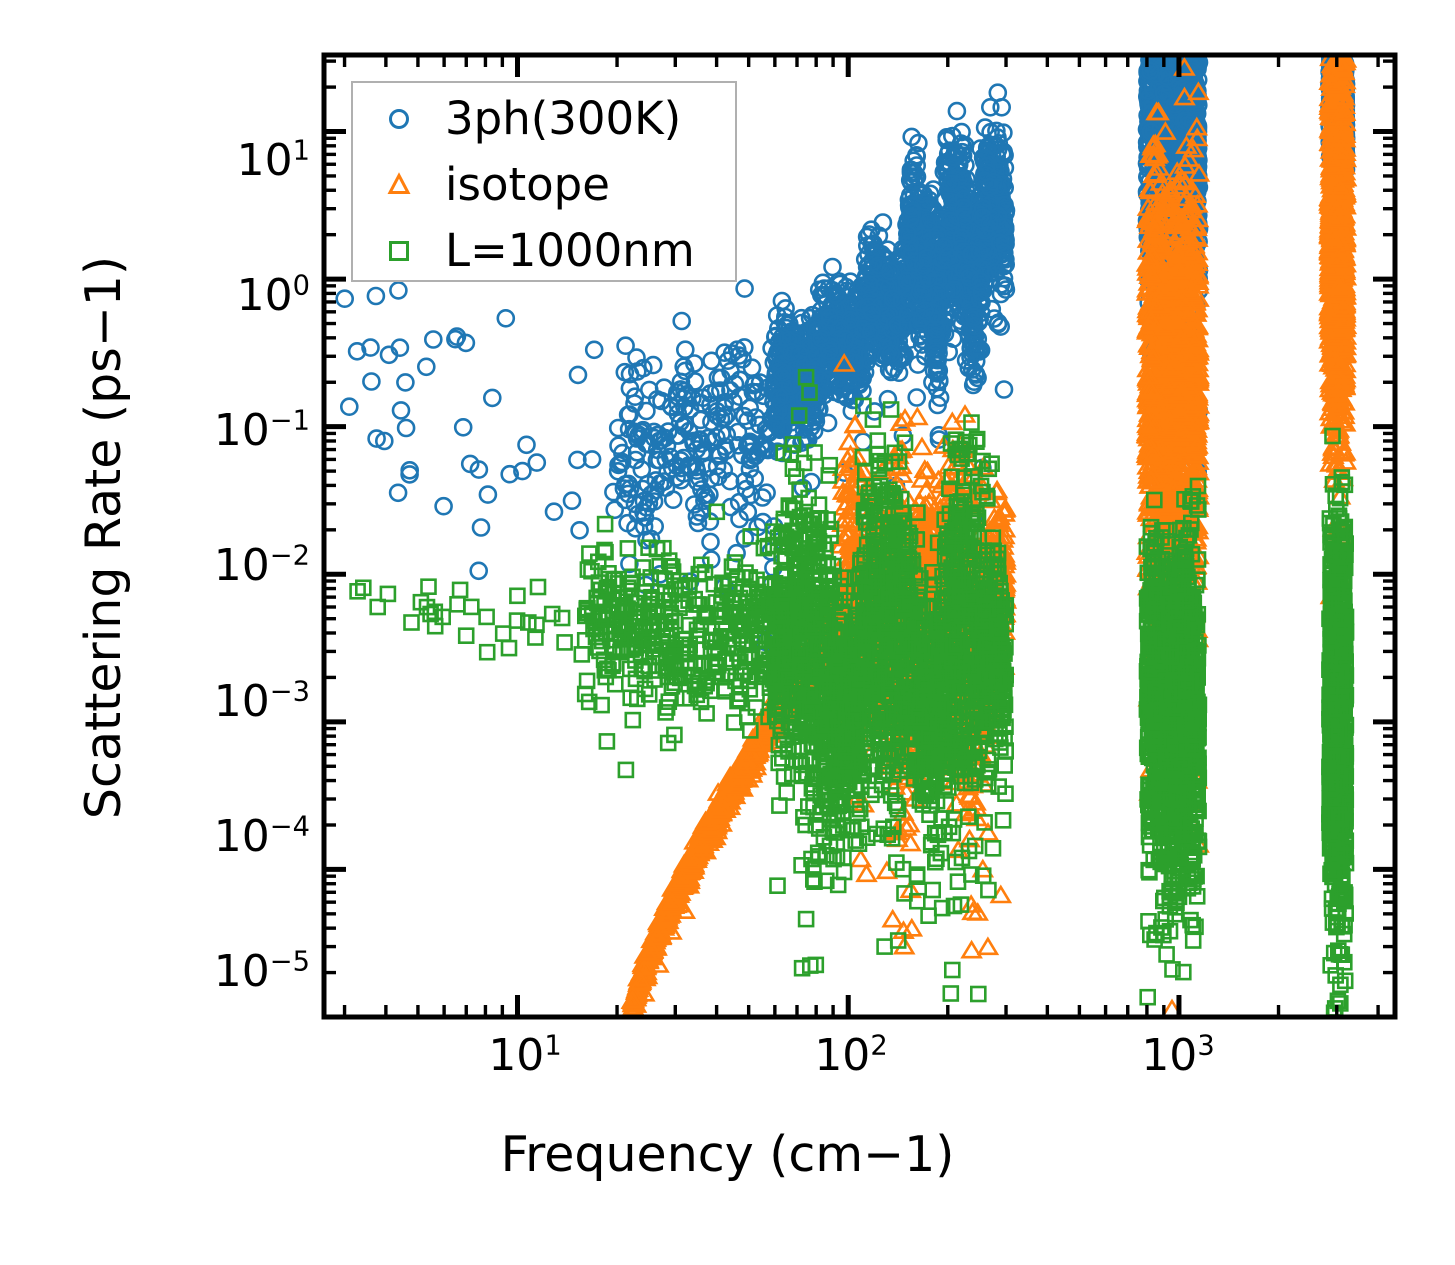 Image resolution: width=1455 pixels, height=1265 pixels. Describe the element at coordinates (399, 251) in the screenshot. I see `legend-marker-square-icon` at that location.